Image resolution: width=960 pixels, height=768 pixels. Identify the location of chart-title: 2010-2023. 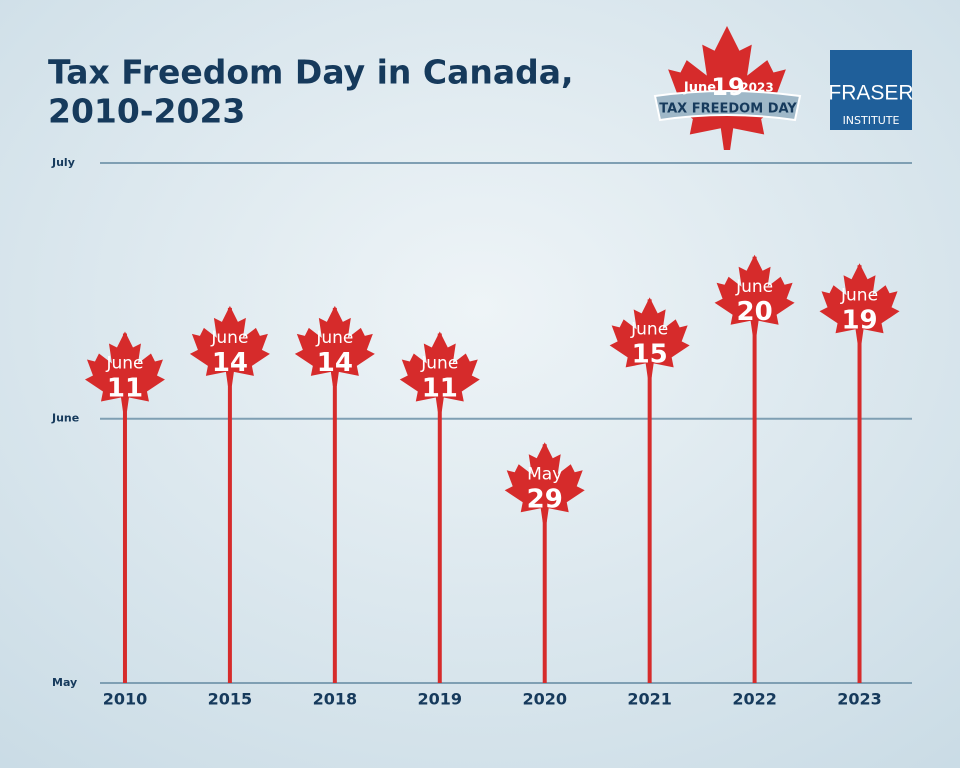
(146, 111).